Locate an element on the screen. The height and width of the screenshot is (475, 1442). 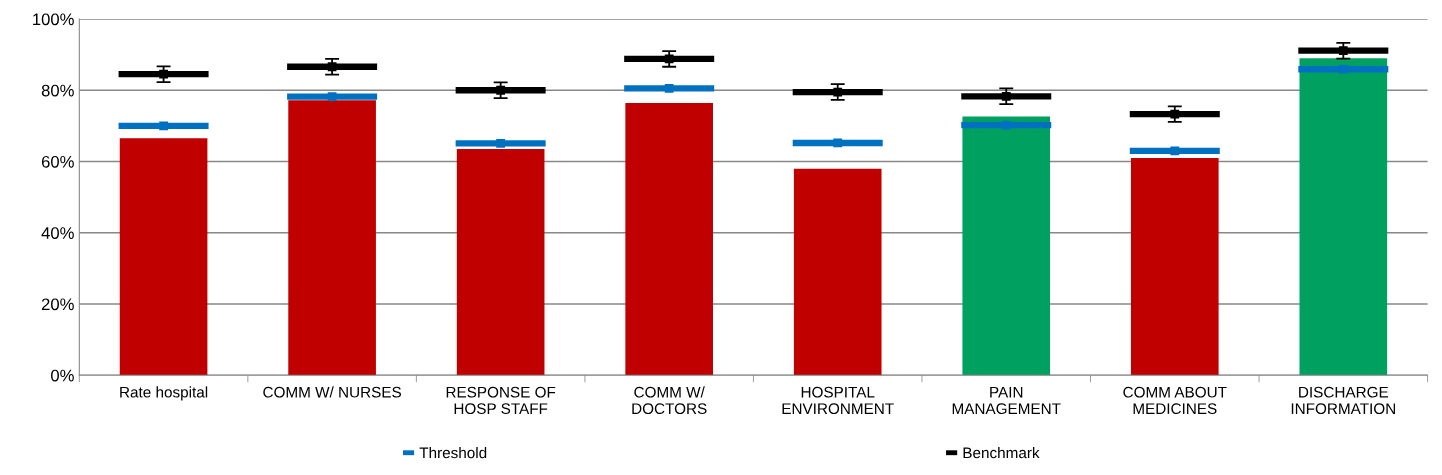
legend-label: Threshold is located at coordinates (453, 453).